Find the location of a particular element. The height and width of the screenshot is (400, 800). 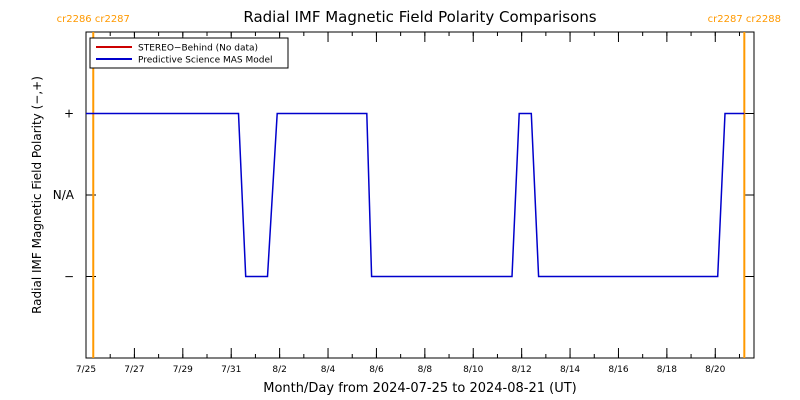

x-tick-label: 7/25 is located at coordinates (86, 370).